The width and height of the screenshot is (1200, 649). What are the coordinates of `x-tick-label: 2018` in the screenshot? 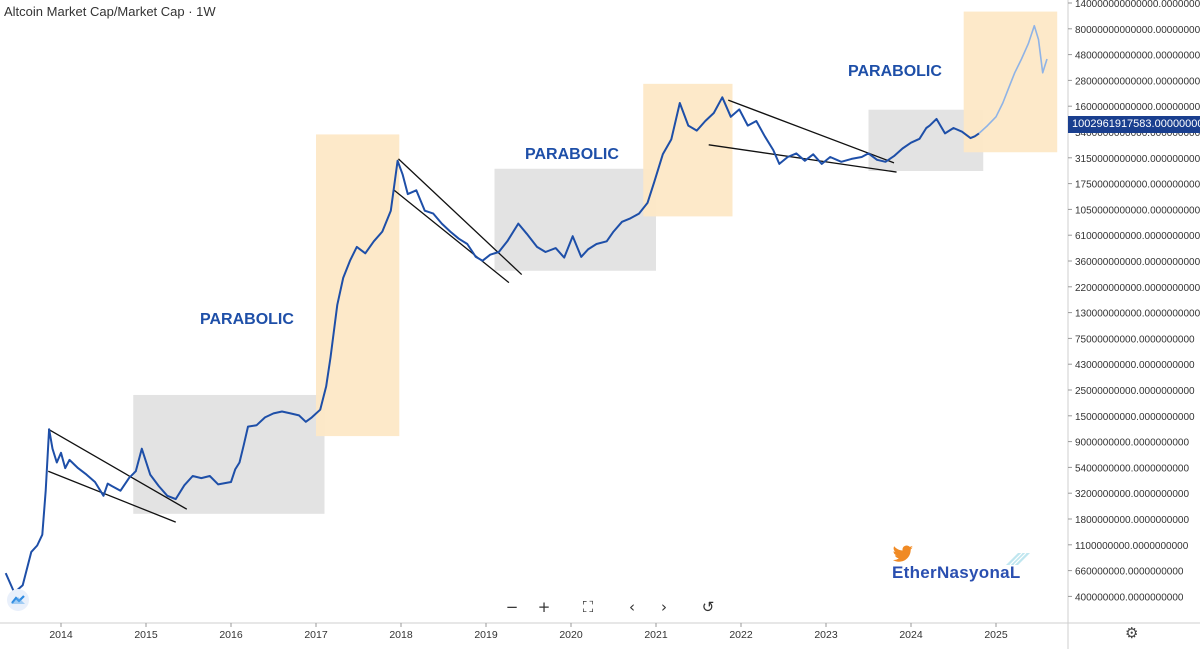 It's located at (401, 635).